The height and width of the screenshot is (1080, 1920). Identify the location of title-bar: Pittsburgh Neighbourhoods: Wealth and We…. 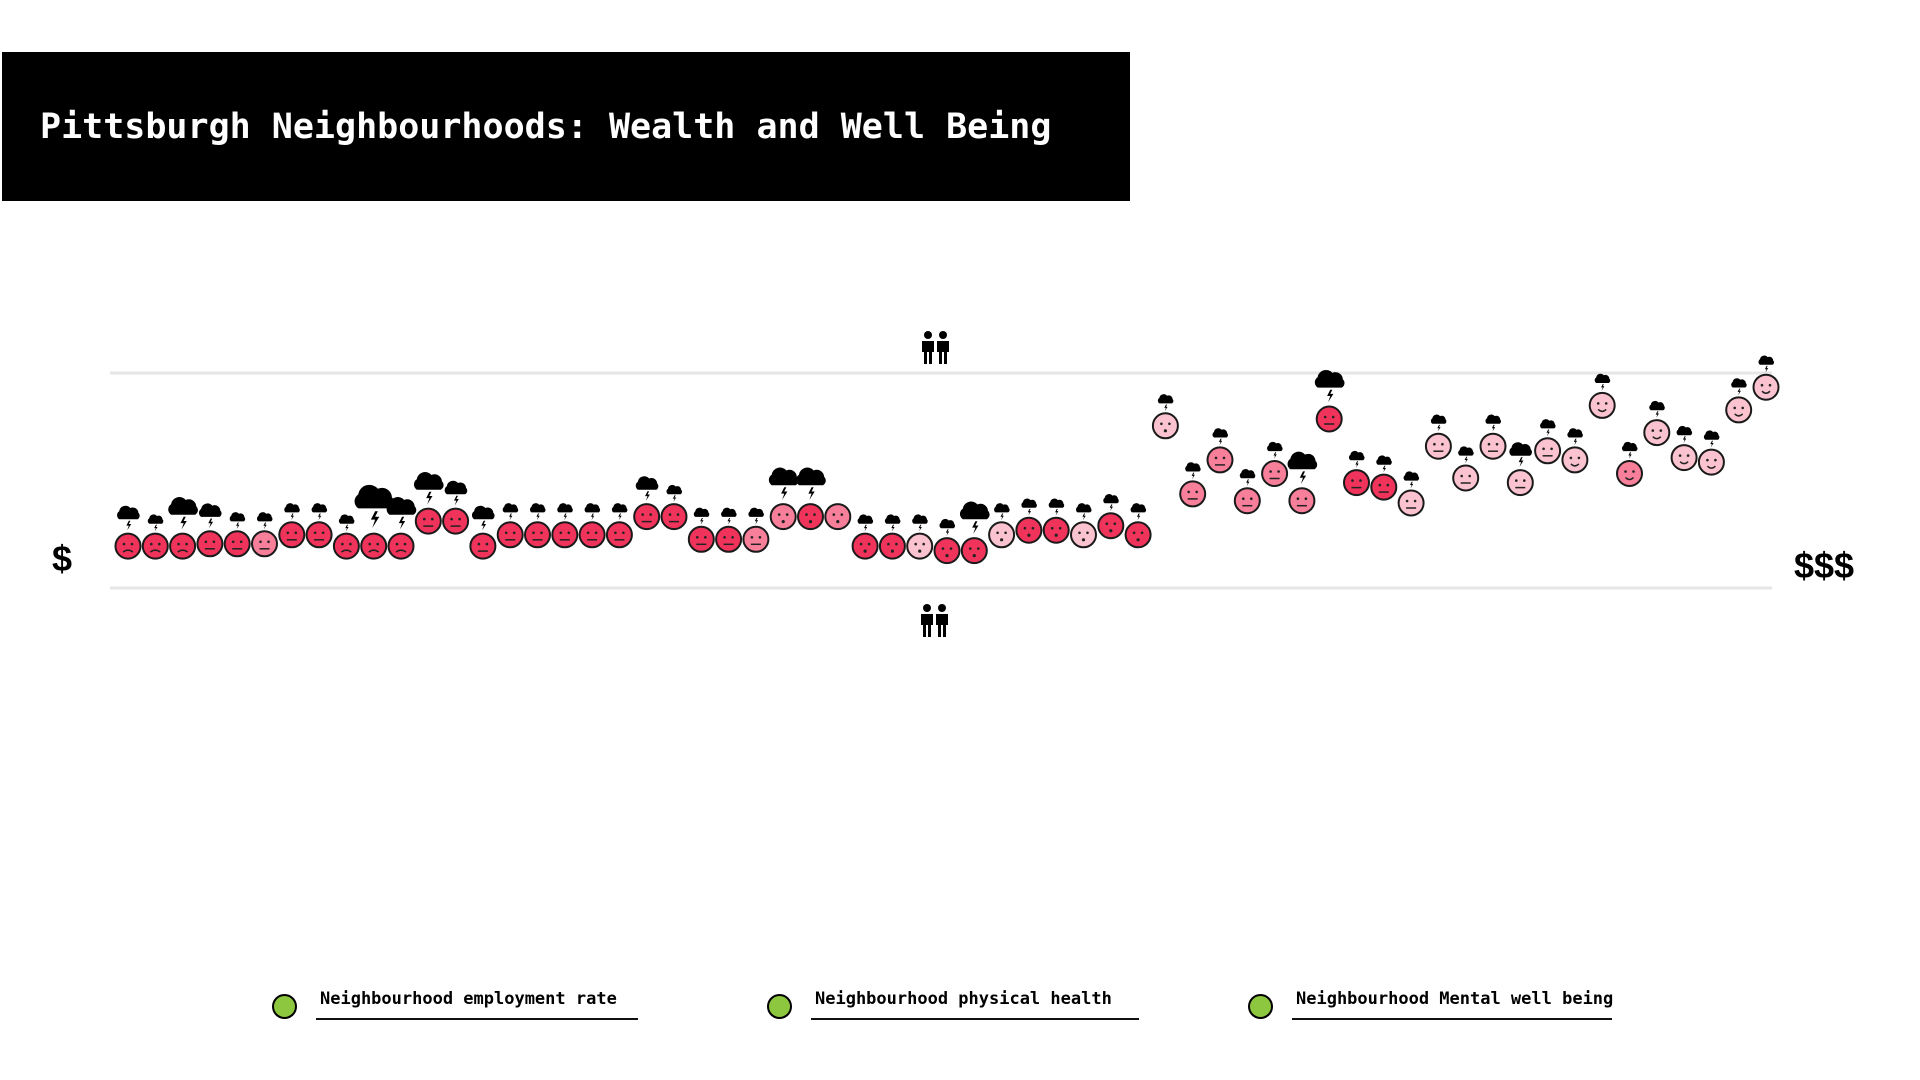
(566, 126).